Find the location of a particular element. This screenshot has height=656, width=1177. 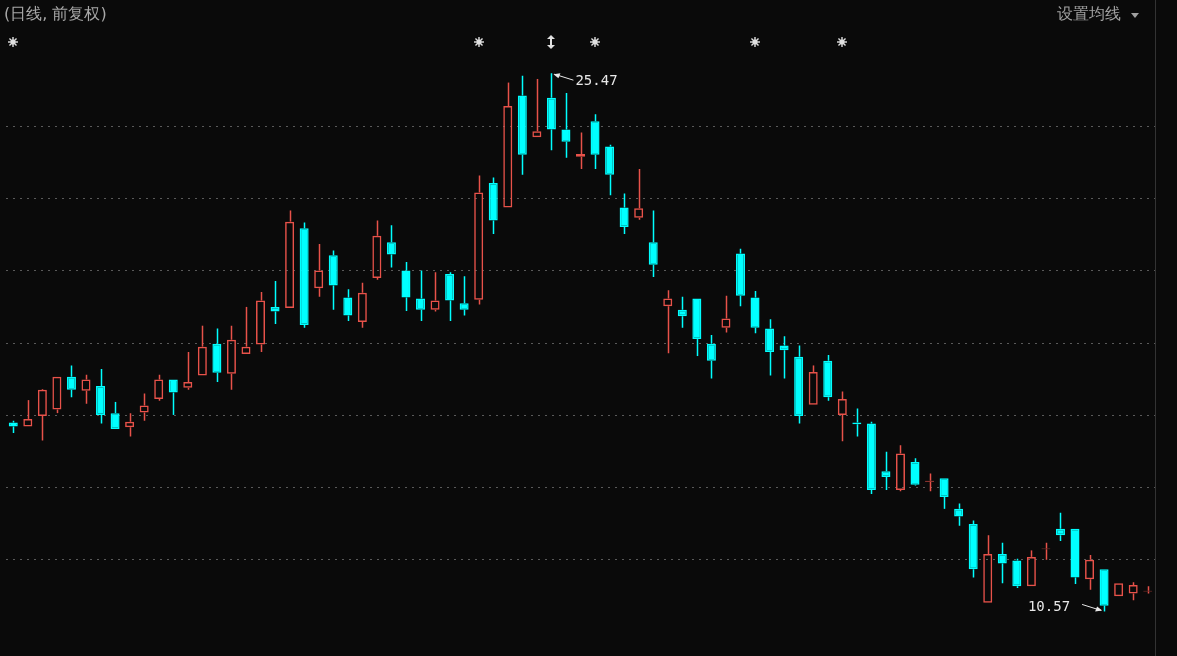

text: 设置均线 is located at coordinates (1089, 14).